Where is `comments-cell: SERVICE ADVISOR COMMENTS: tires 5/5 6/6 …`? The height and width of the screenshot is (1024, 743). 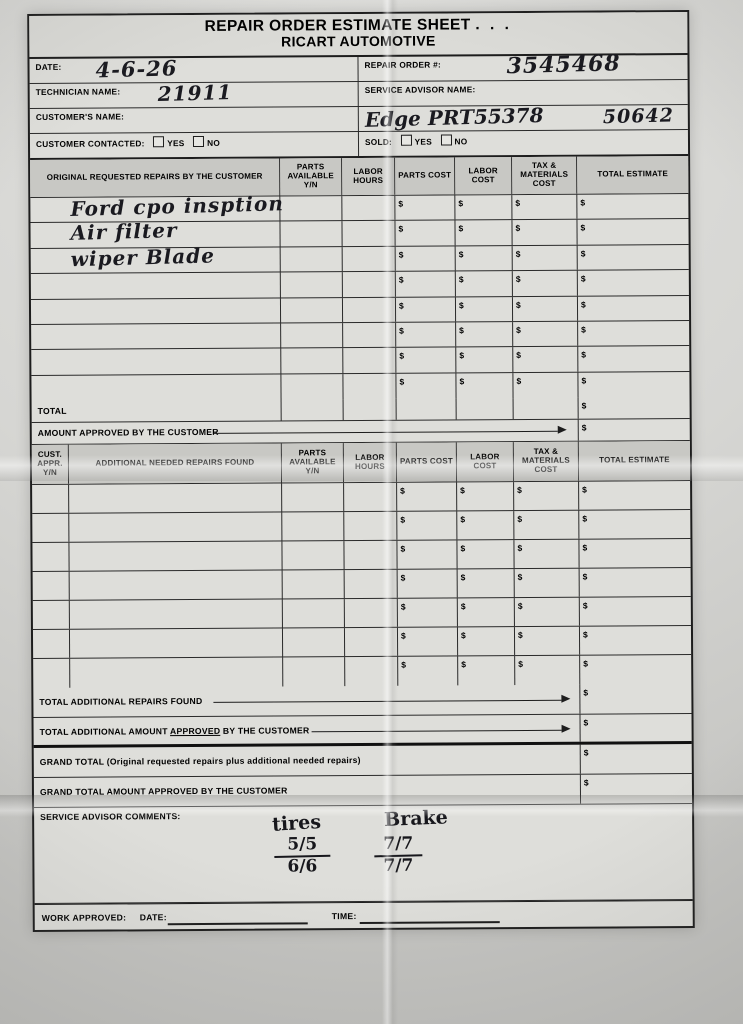 comments-cell: SERVICE ADVISOR COMMENTS: tires 5/5 6/6 … is located at coordinates (363, 853).